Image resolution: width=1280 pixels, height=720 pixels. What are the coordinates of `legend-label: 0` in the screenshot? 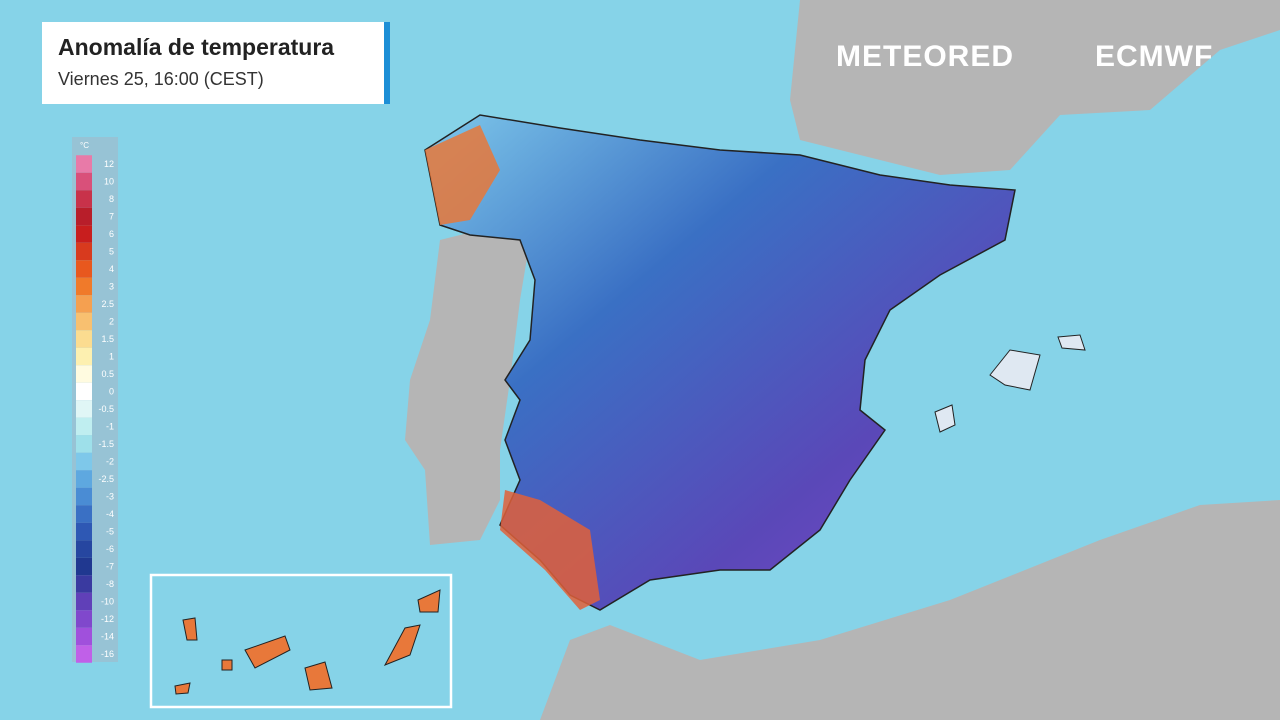 It's located at (111, 392).